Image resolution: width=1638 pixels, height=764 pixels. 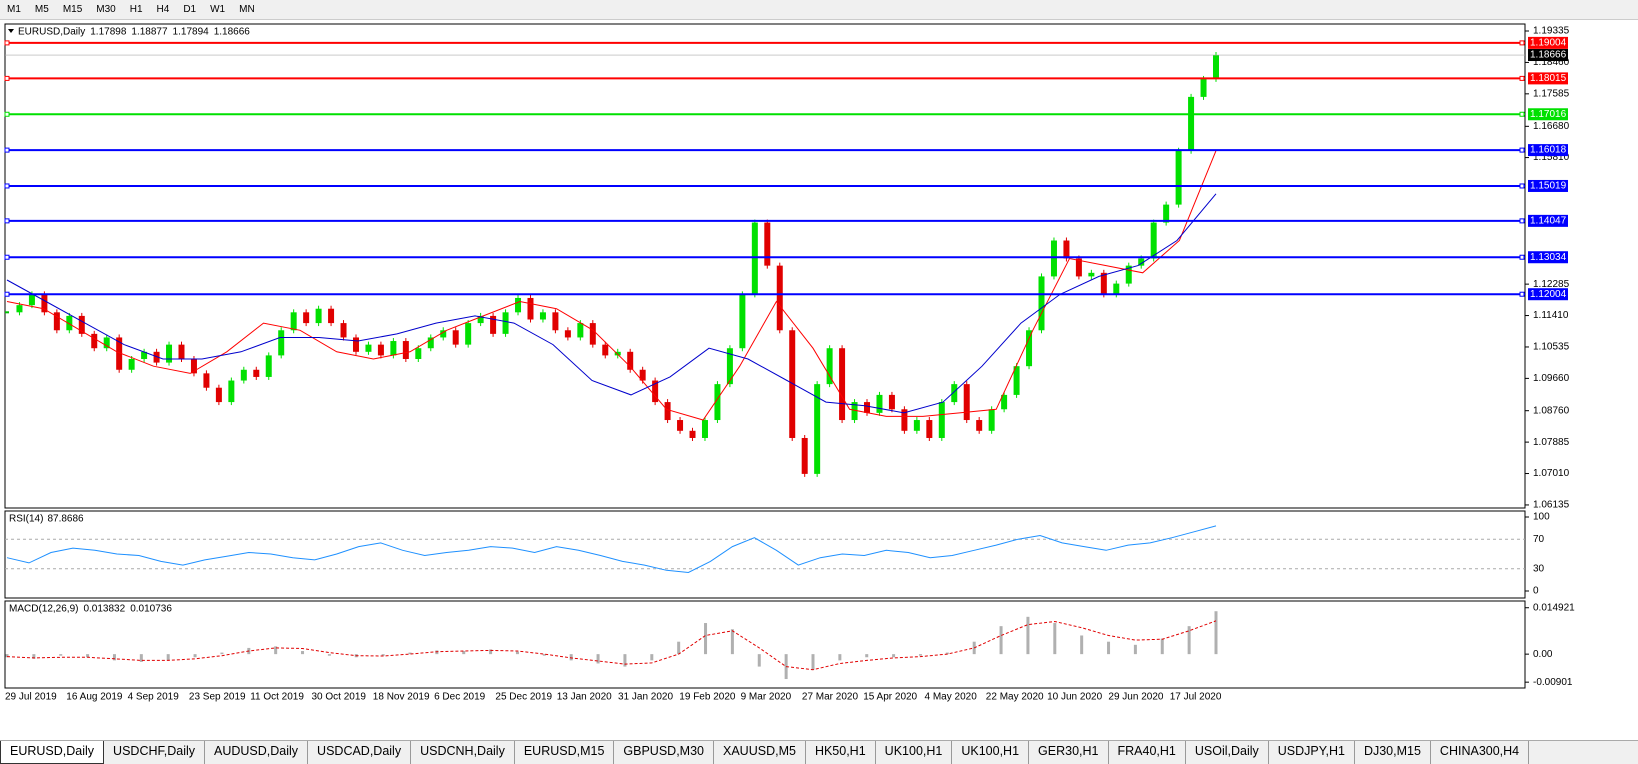 What do you see at coordinates (1227, 752) in the screenshot?
I see `chart-tab: USOil,Daily` at bounding box center [1227, 752].